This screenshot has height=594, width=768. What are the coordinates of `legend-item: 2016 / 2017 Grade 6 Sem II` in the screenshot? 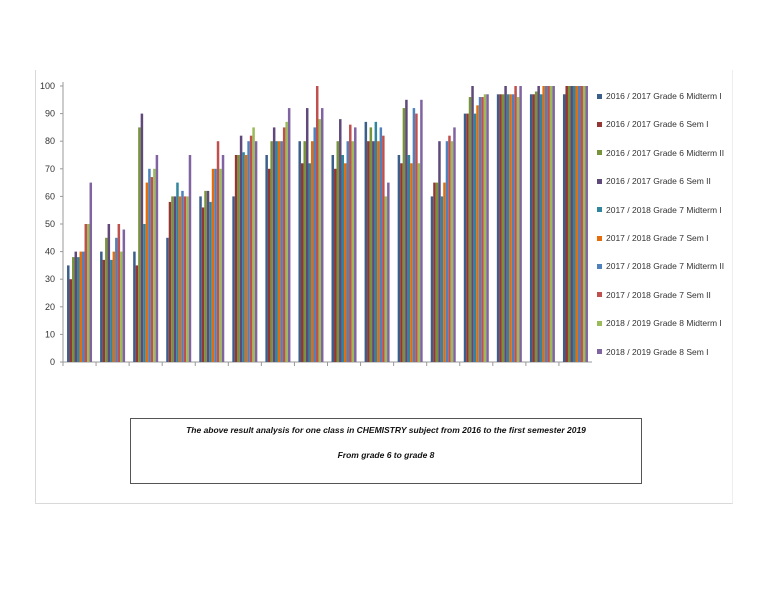 It's located at (654, 181).